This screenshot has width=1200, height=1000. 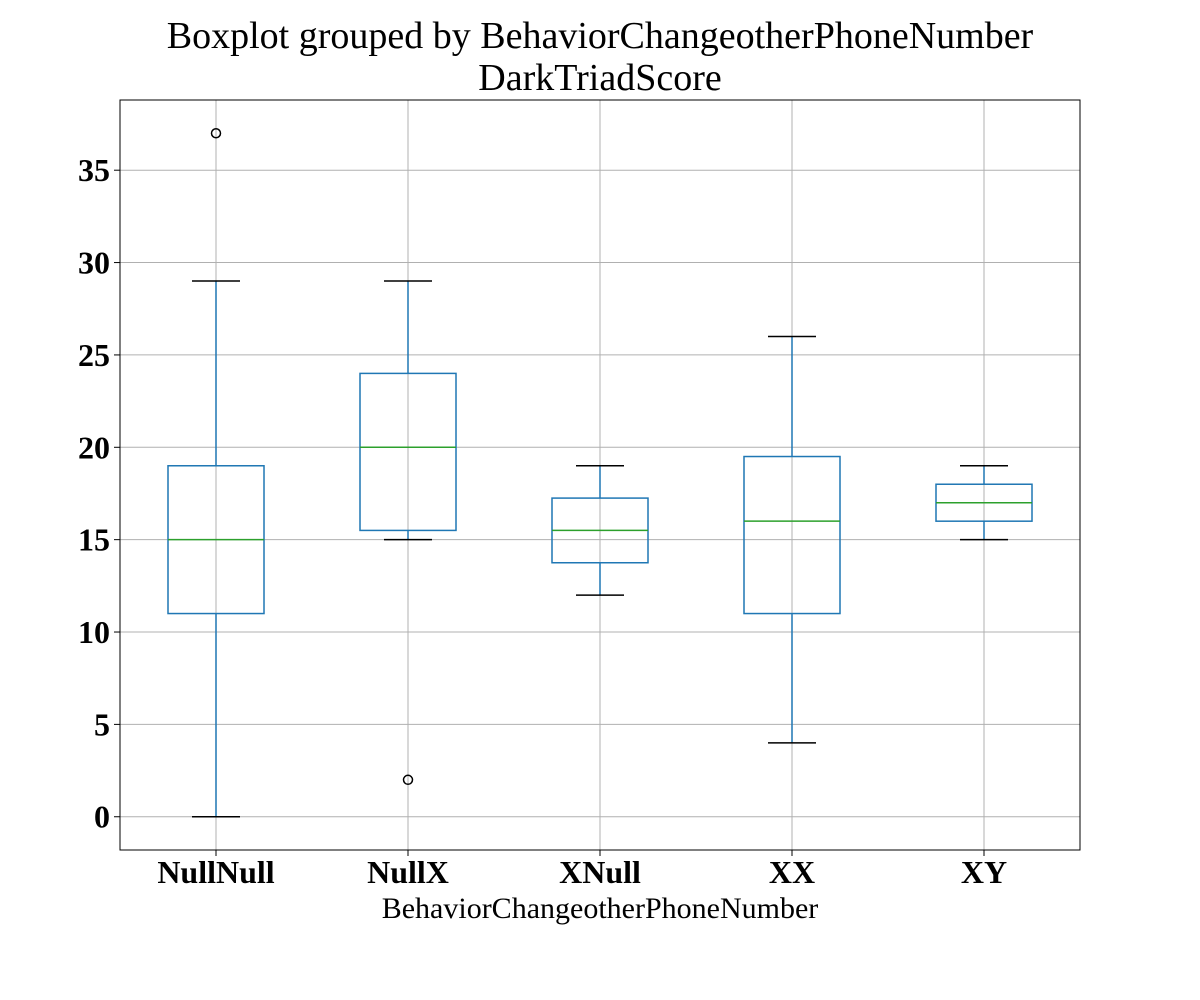 I want to click on y-tick-label: 15, so click(x=94, y=540).